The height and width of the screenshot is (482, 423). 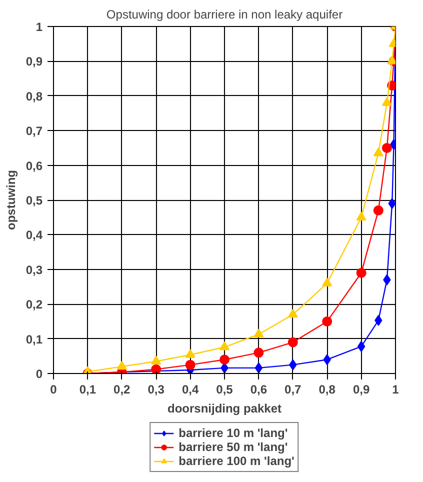 What do you see at coordinates (34, 131) in the screenshot?
I see `y-tick-label: 0,7` at bounding box center [34, 131].